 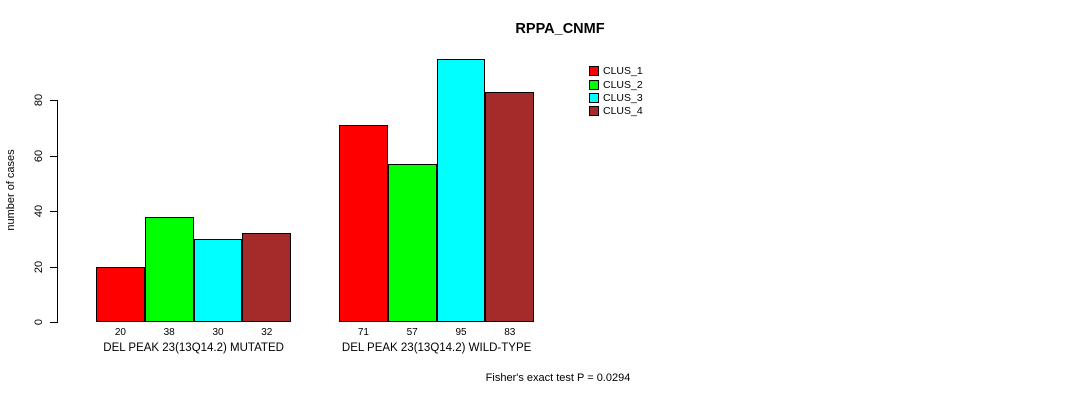 I want to click on bar-value-label: 32, so click(x=267, y=332).